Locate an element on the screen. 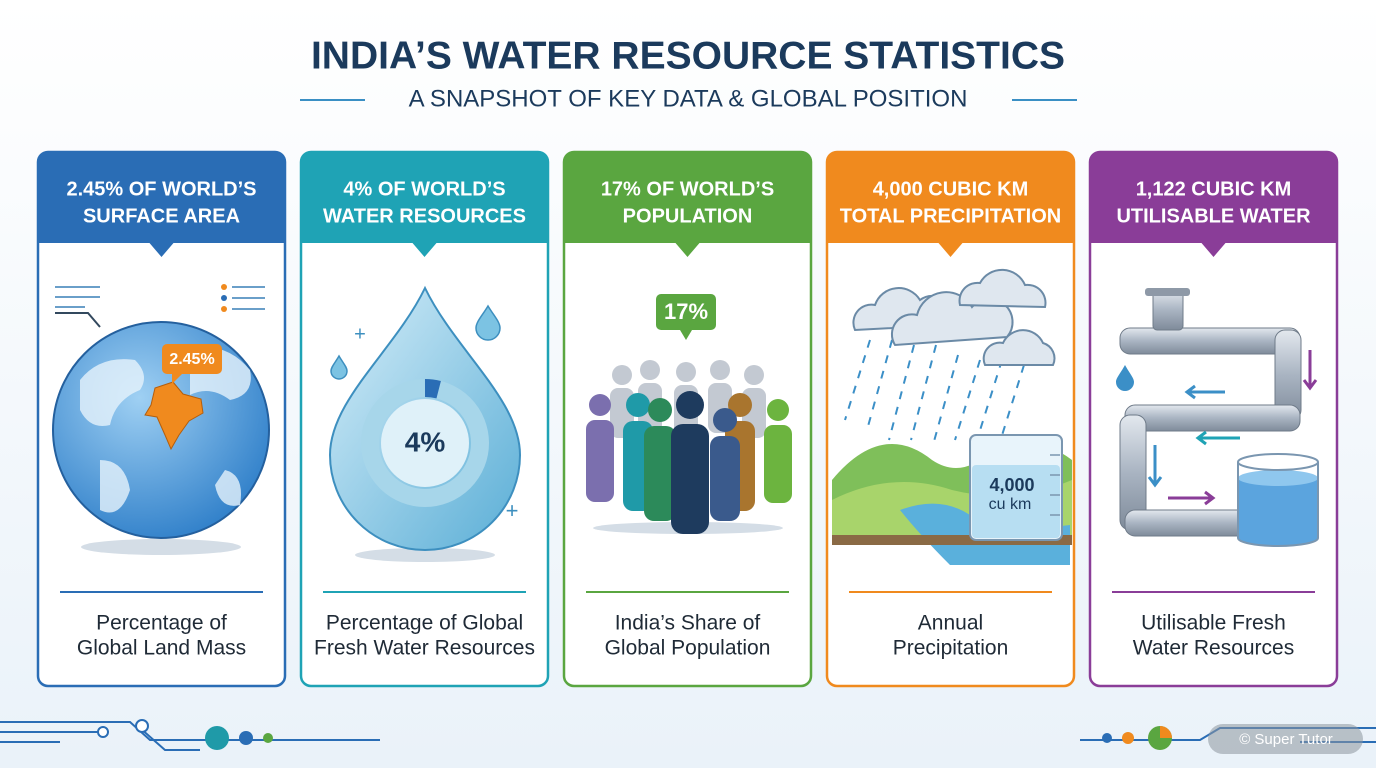 This screenshot has width=1376, height=768. globe-illustration: 2.45% is located at coordinates (161, 419).